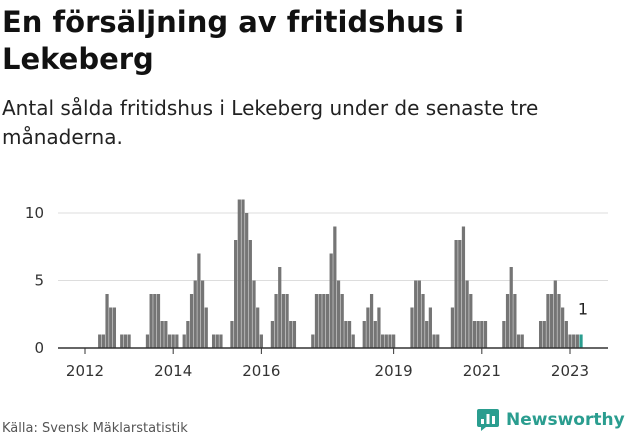  Describe the element at coordinates (488, 420) in the screenshot. I see `newsworthy-logo-icon` at that location.